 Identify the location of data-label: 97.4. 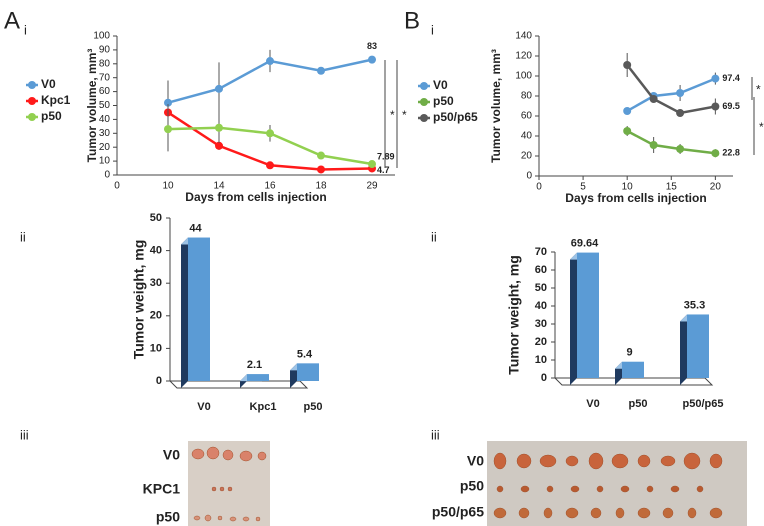
(731, 78).